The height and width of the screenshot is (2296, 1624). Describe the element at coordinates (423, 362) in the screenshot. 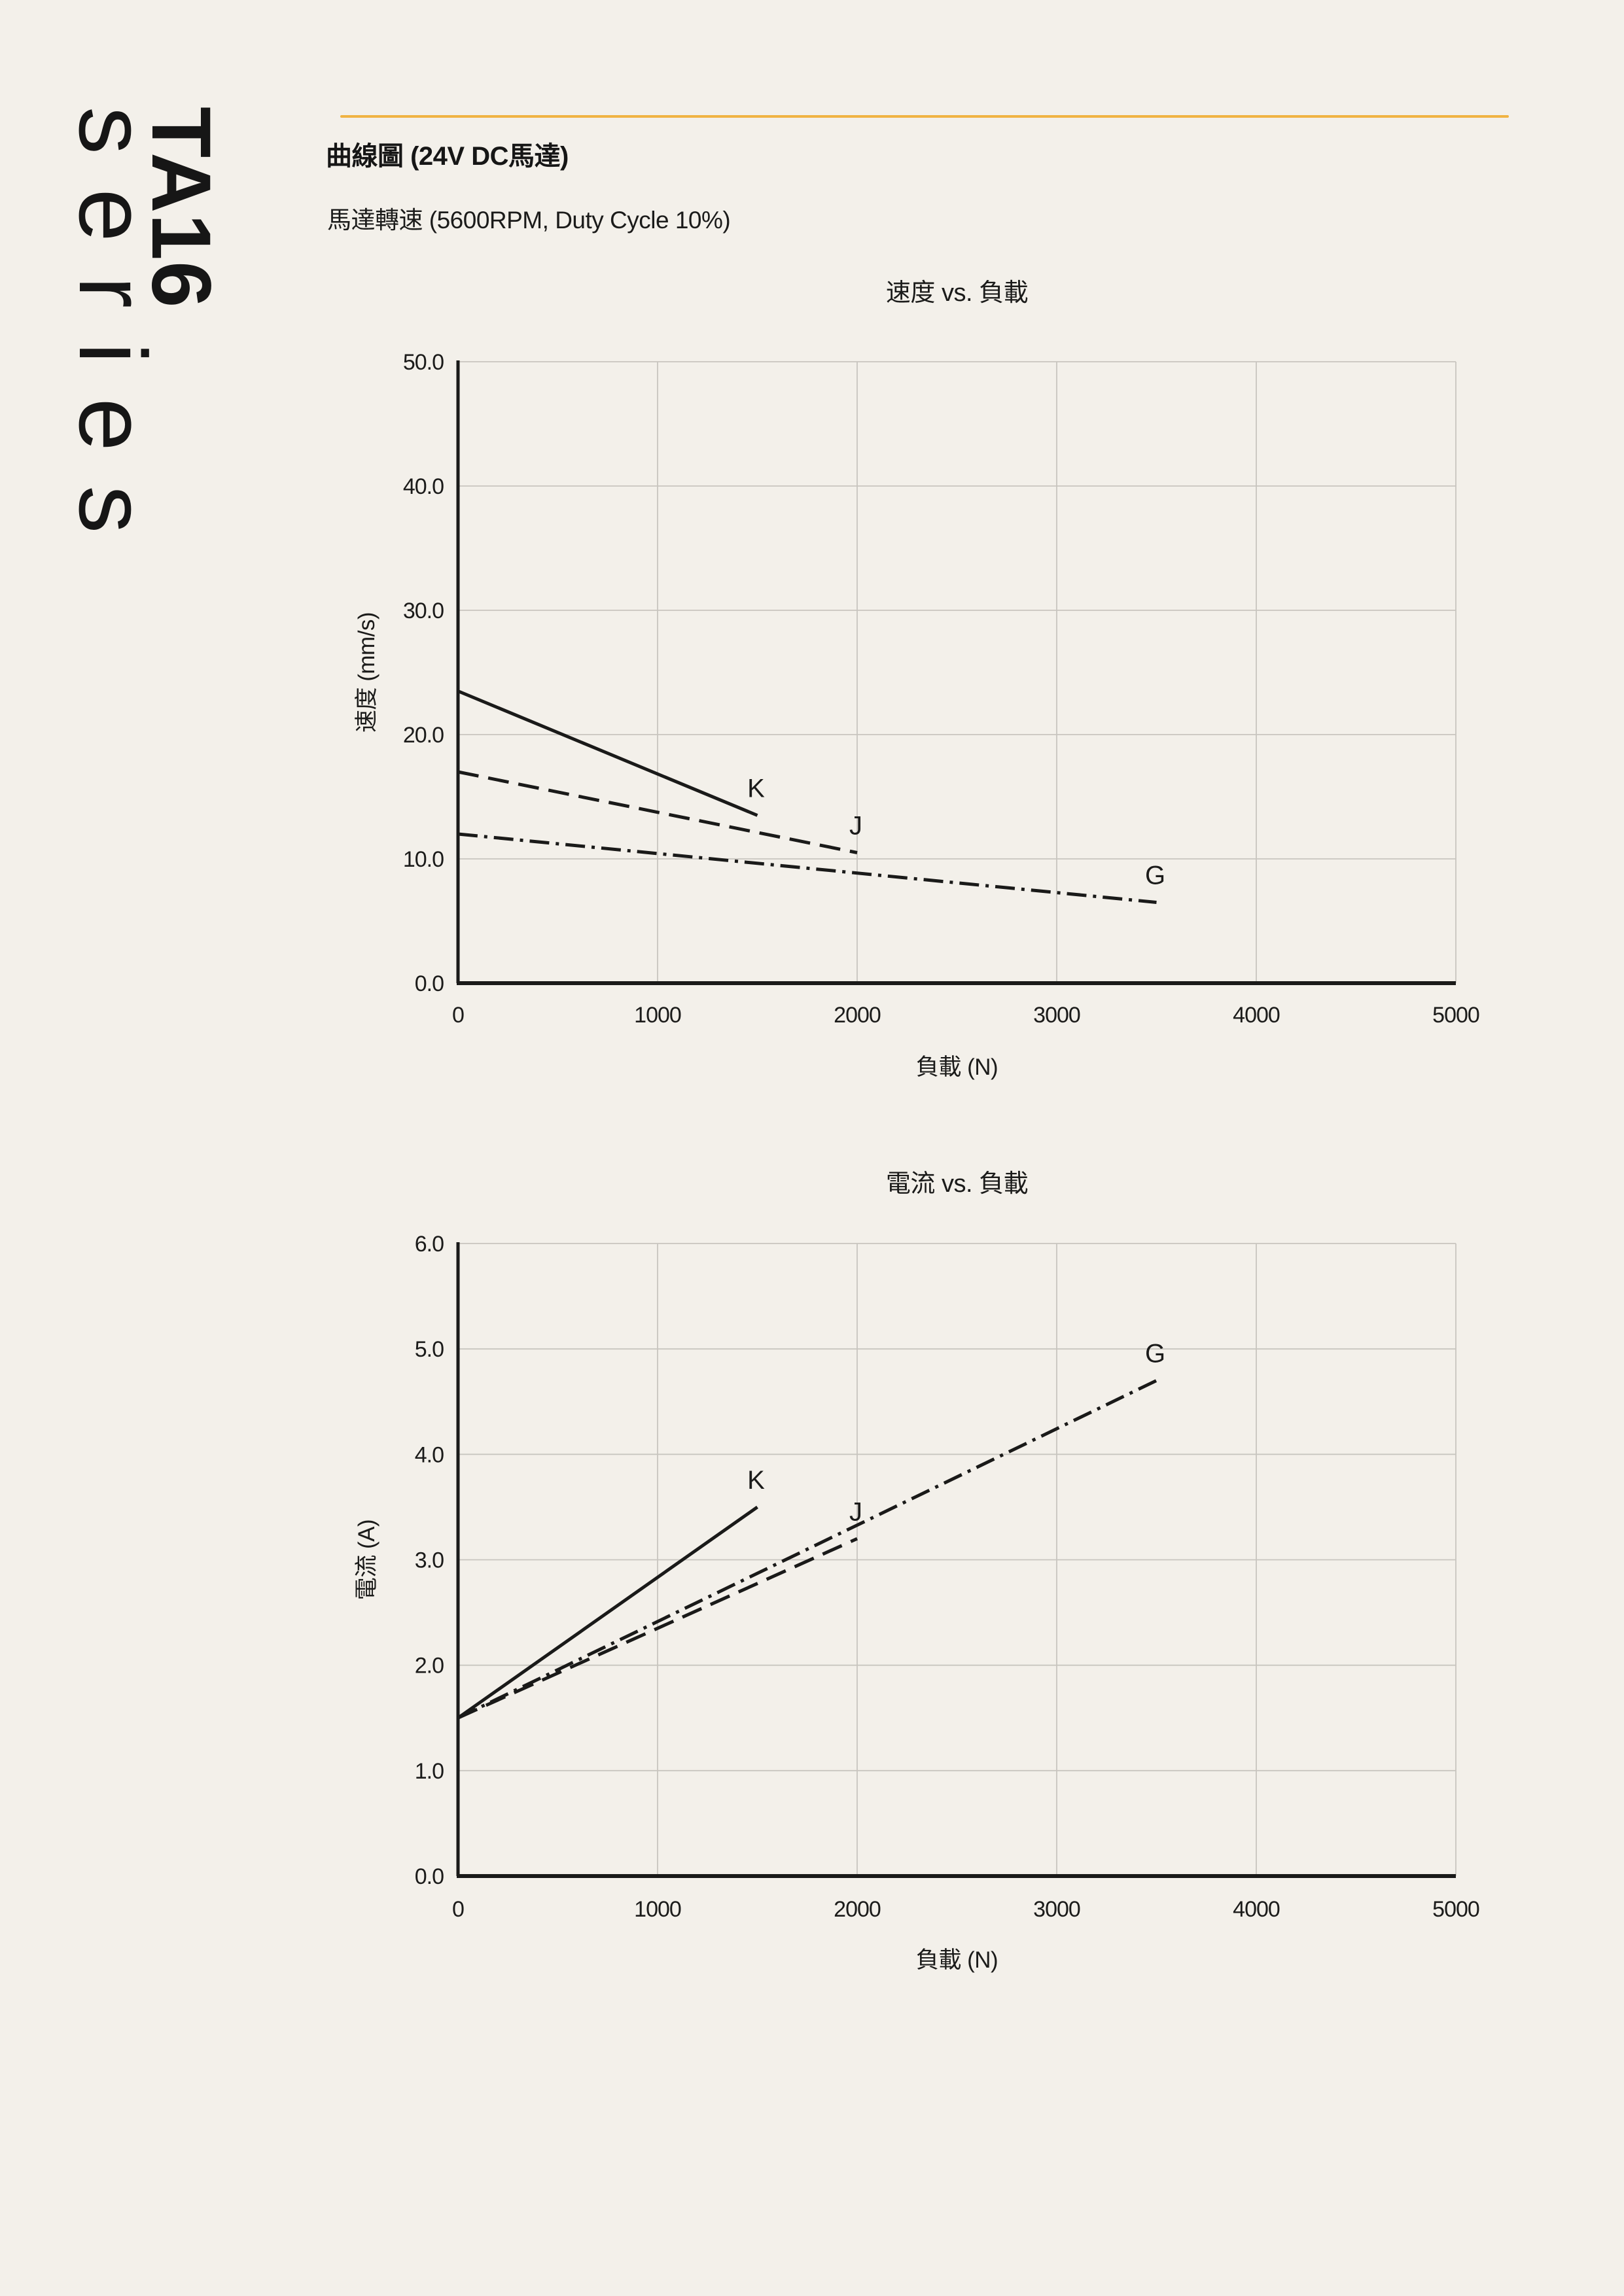

I see `y-tick-label: 50.0` at that location.